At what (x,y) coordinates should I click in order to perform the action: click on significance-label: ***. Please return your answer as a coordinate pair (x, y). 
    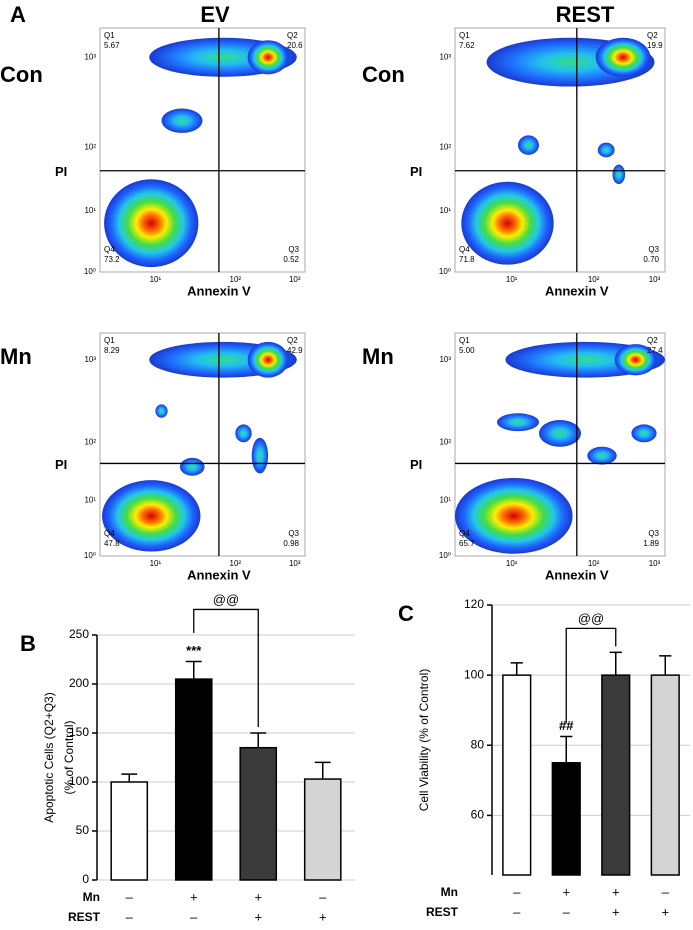
    Looking at the image, I should click on (194, 650).